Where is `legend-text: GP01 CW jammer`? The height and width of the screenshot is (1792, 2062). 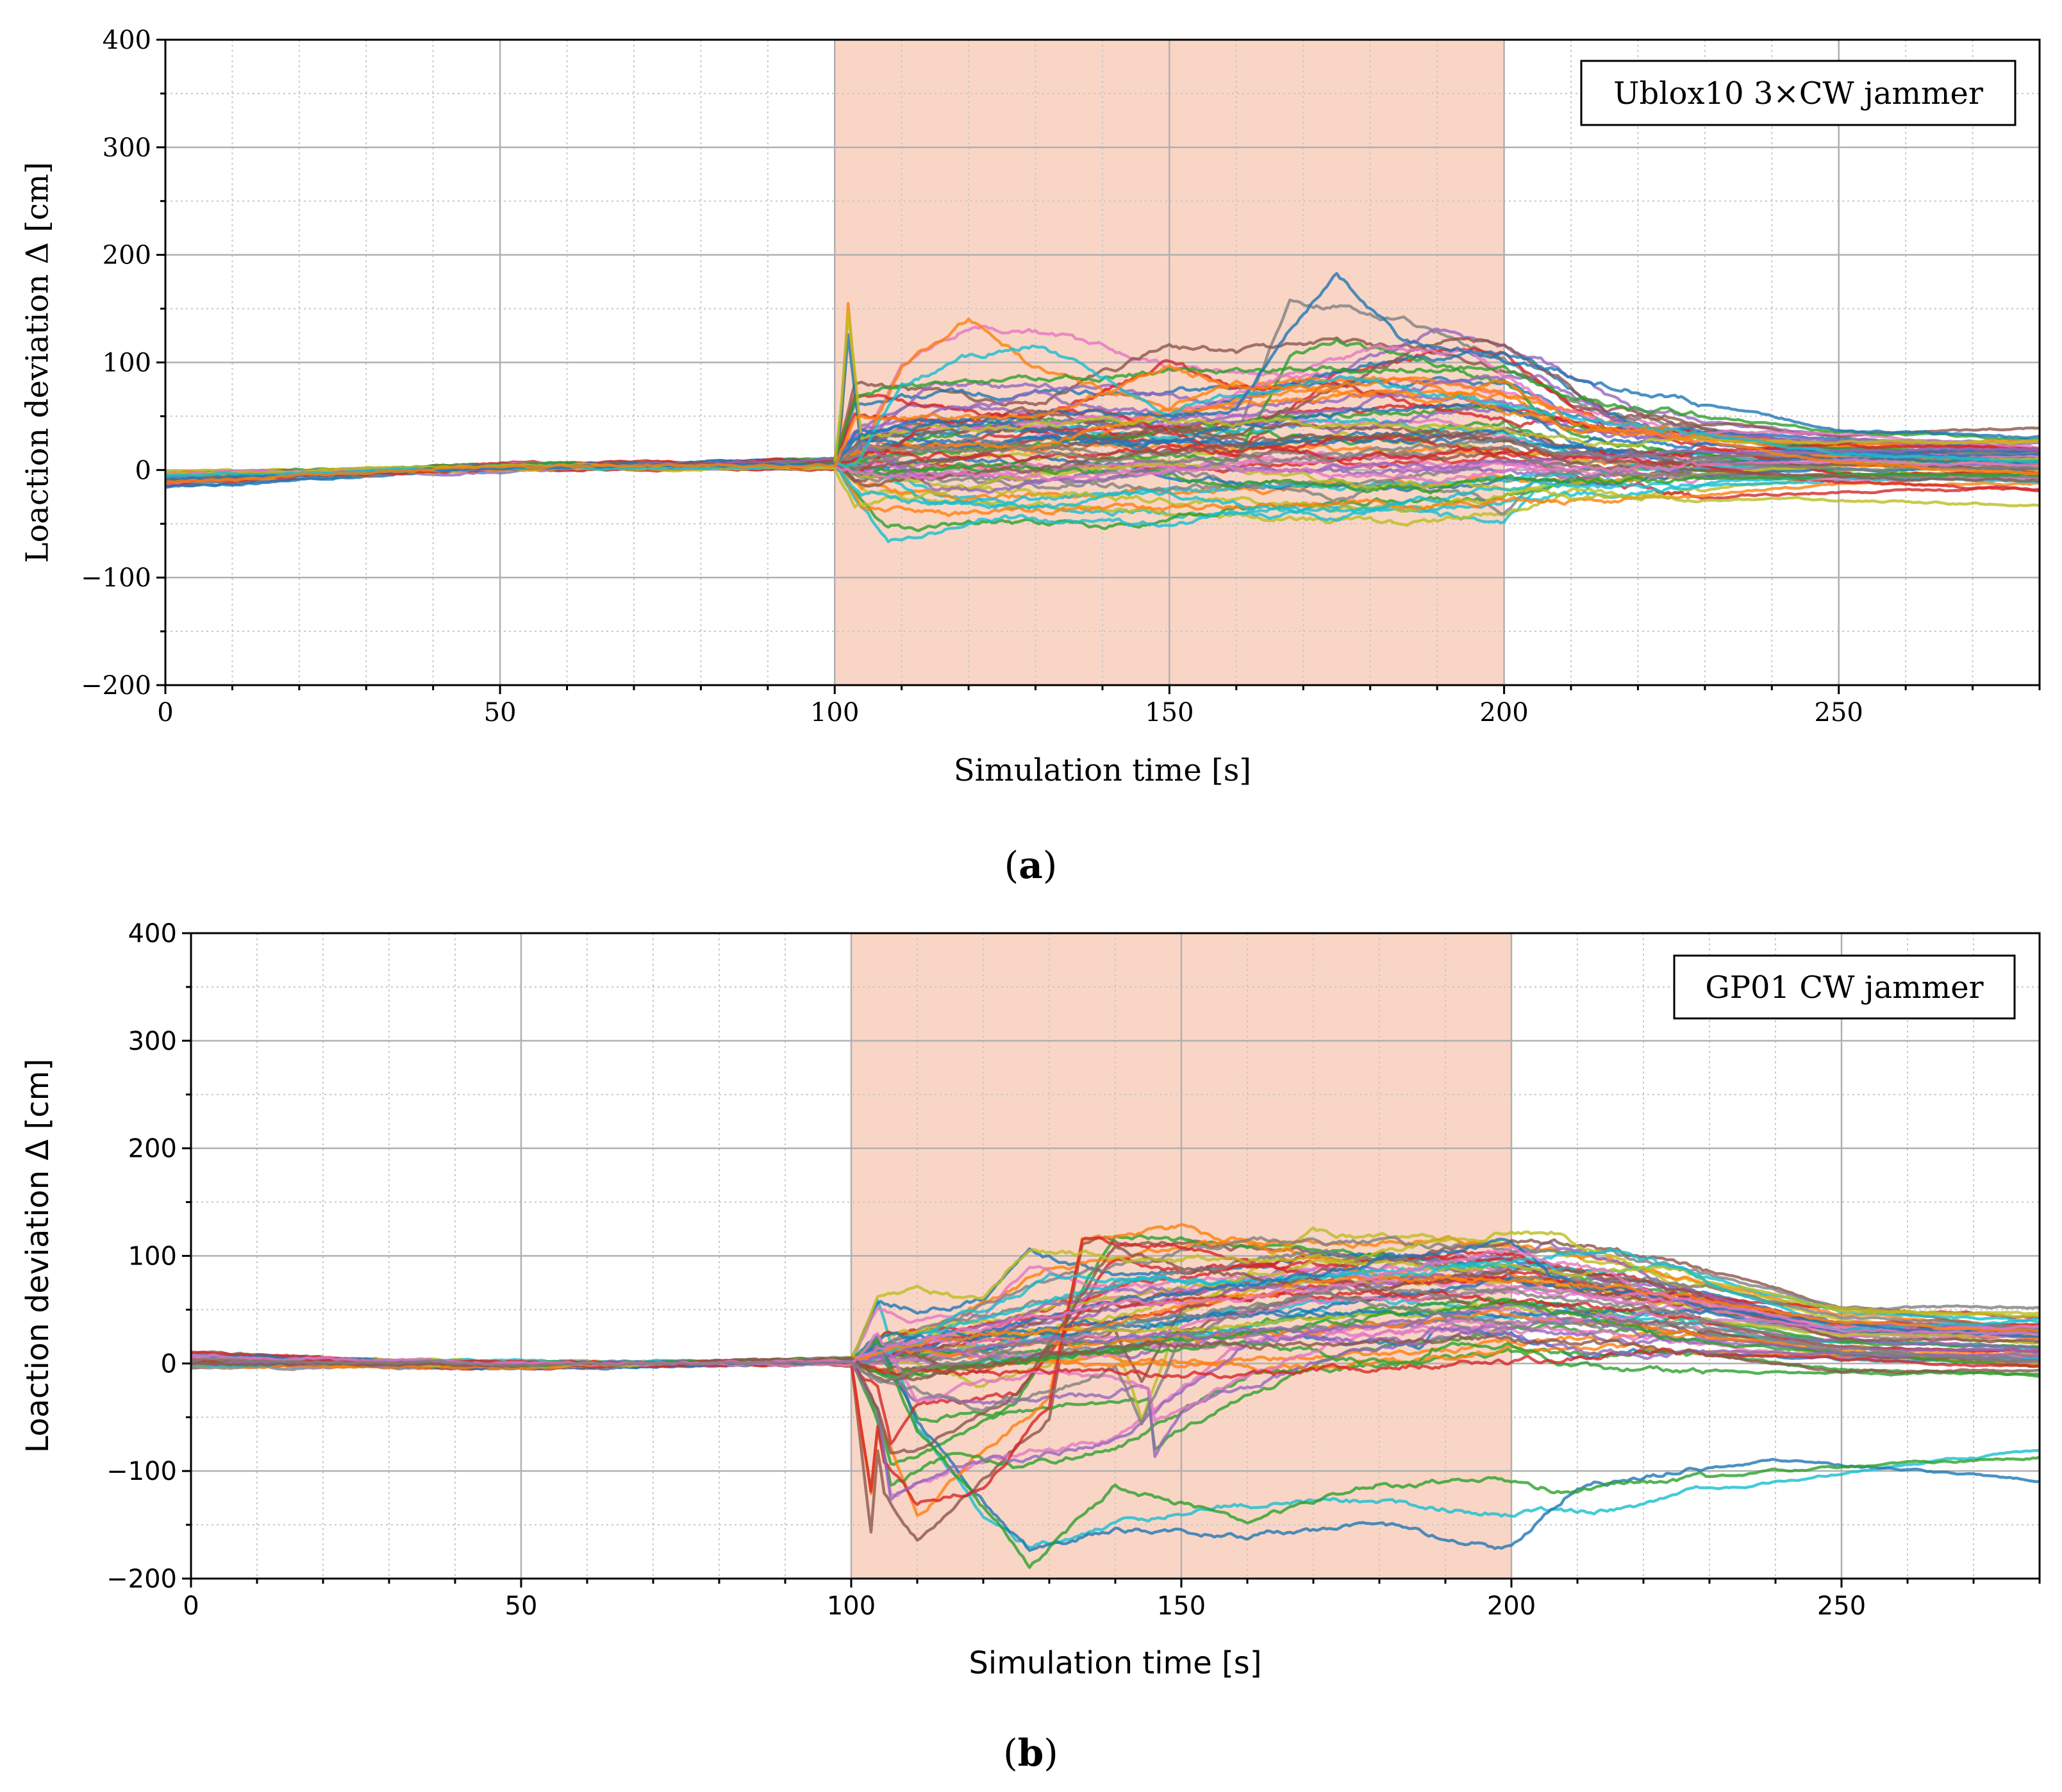
legend-text: GP01 CW jammer is located at coordinates (1844, 988).